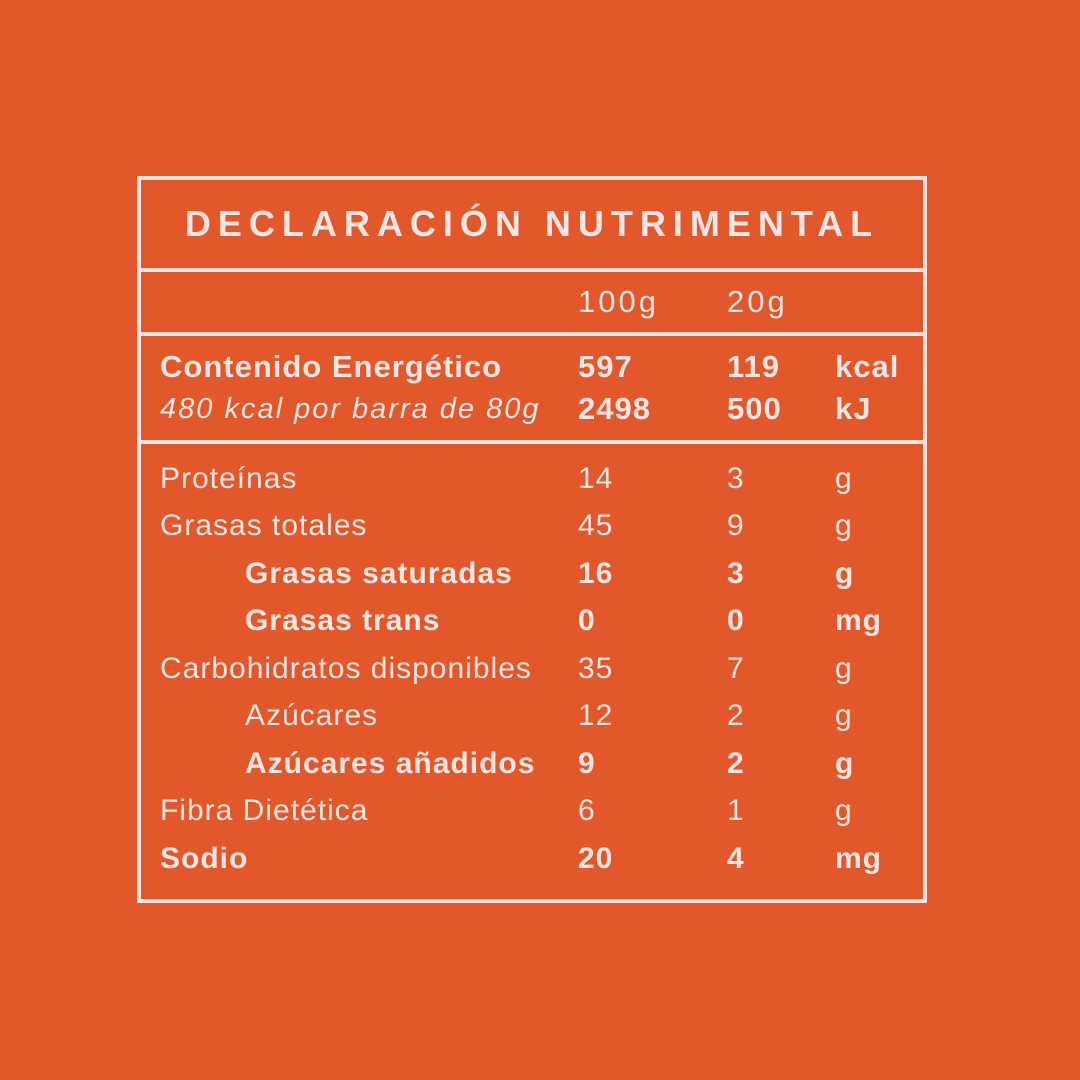 This screenshot has height=1080, width=1080. Describe the element at coordinates (587, 620) in the screenshot. I see `value-100g: 0` at that location.